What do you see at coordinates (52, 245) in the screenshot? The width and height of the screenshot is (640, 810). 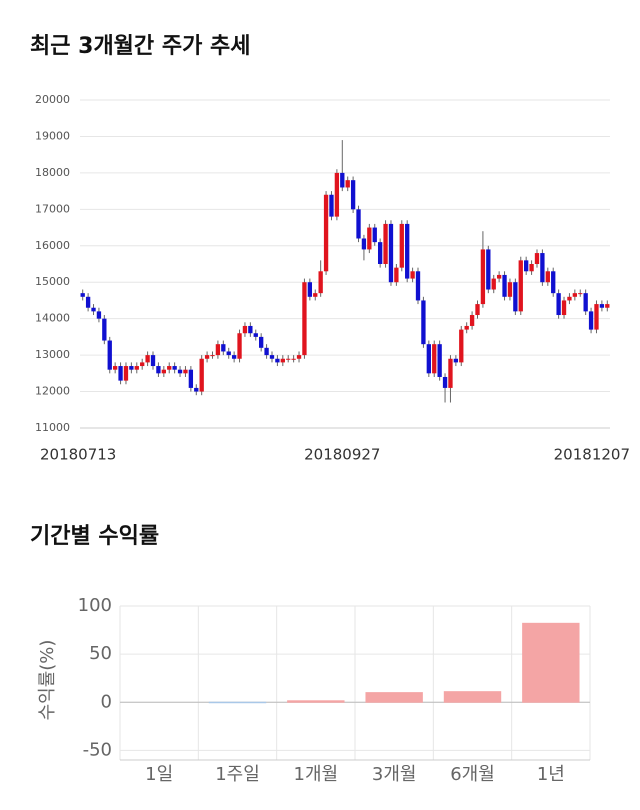 I see `y-tick-label: 16000` at bounding box center [52, 245].